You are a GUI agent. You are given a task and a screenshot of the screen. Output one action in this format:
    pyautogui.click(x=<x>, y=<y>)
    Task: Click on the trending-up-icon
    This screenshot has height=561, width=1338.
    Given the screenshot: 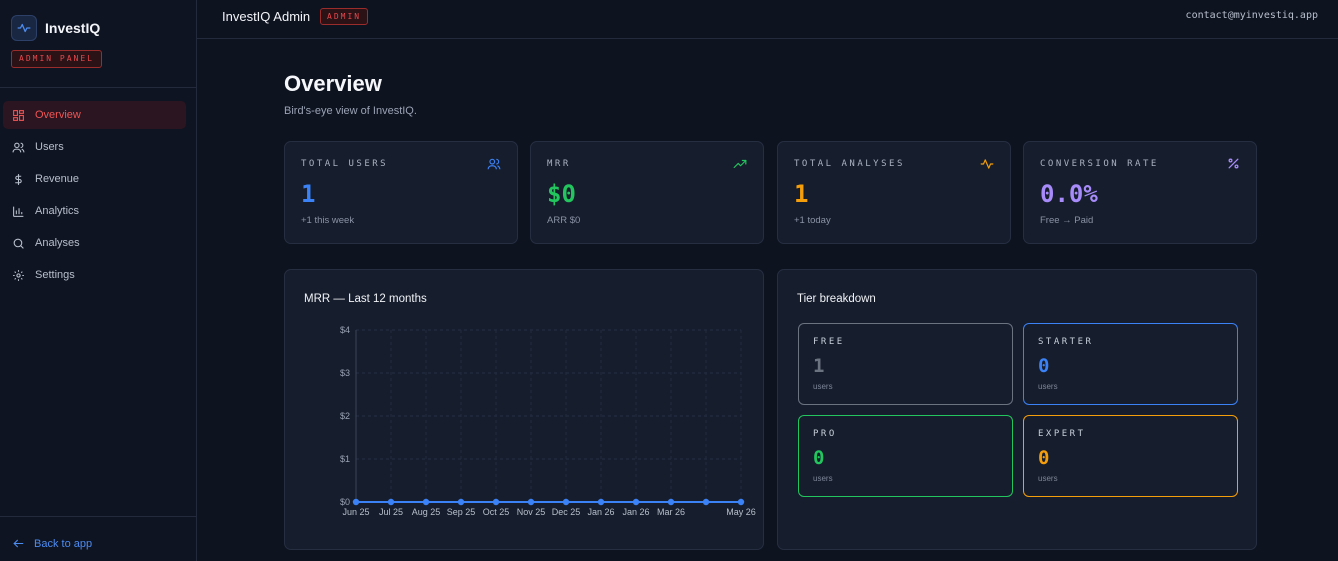 What is the action you would take?
    pyautogui.click(x=740, y=164)
    